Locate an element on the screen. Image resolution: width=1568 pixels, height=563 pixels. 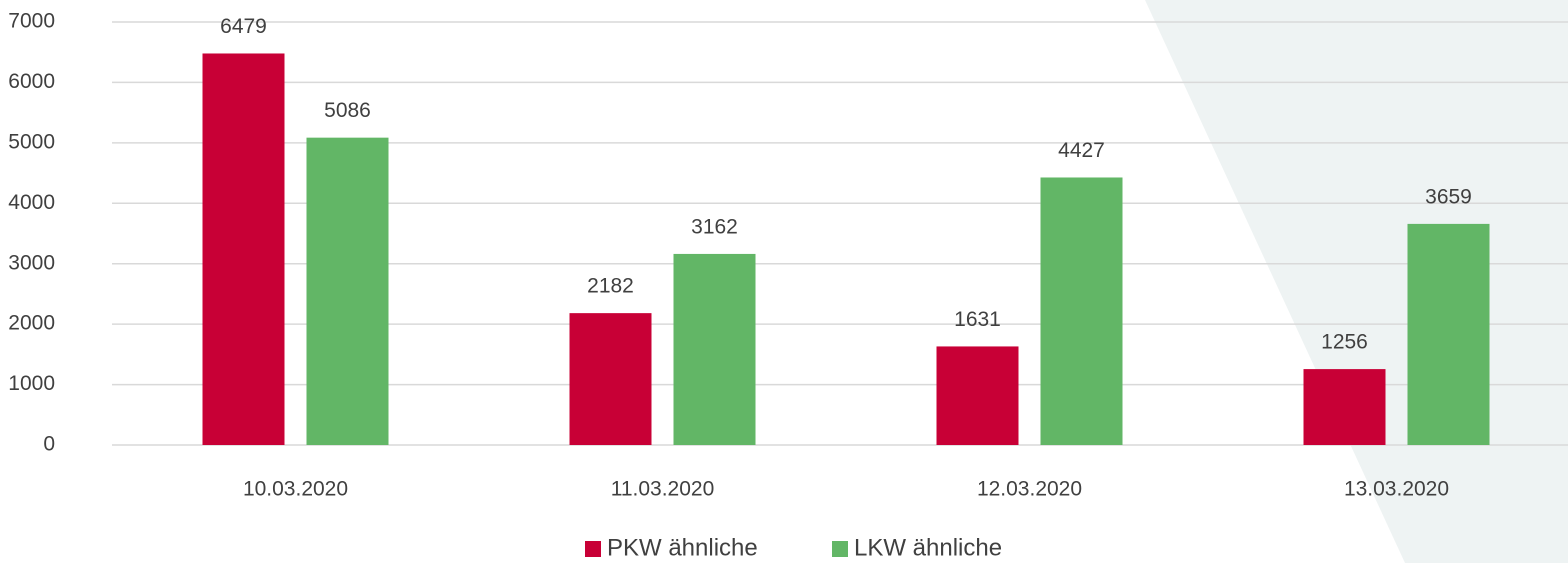
value-label: 1256 is located at coordinates (1344, 342).